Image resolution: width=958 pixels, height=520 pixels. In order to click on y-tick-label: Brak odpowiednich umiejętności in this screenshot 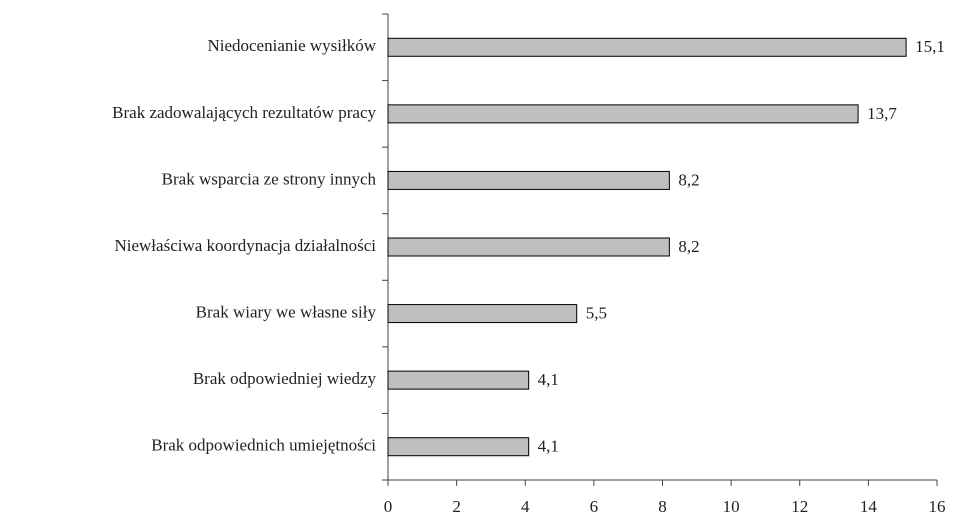, I will do `click(263, 445)`.